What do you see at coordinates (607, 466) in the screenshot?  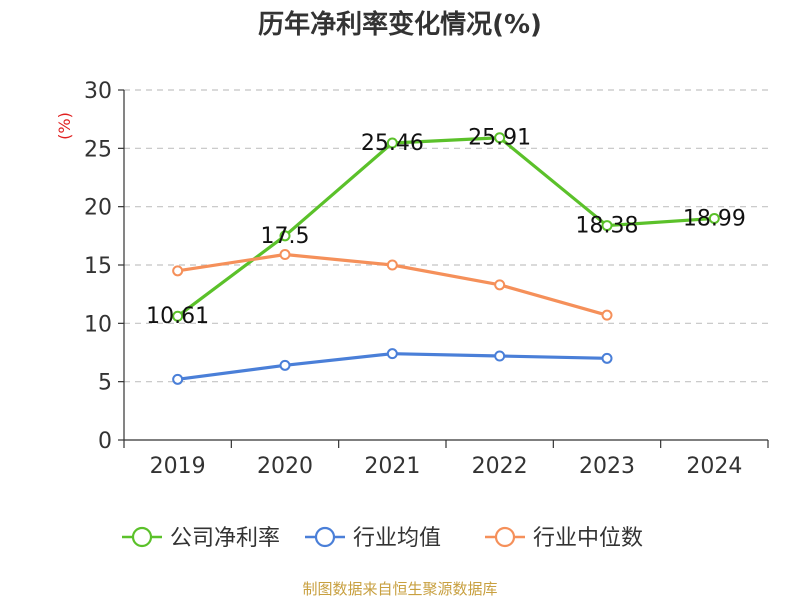 I see `x-tick-label-2023: 2023` at bounding box center [607, 466].